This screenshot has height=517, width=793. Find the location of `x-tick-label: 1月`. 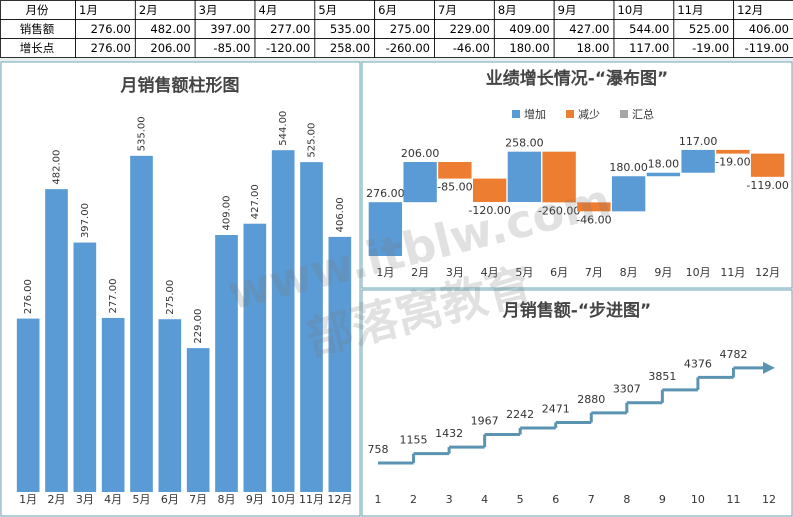

x-tick-label: 1月 is located at coordinates (28, 499).